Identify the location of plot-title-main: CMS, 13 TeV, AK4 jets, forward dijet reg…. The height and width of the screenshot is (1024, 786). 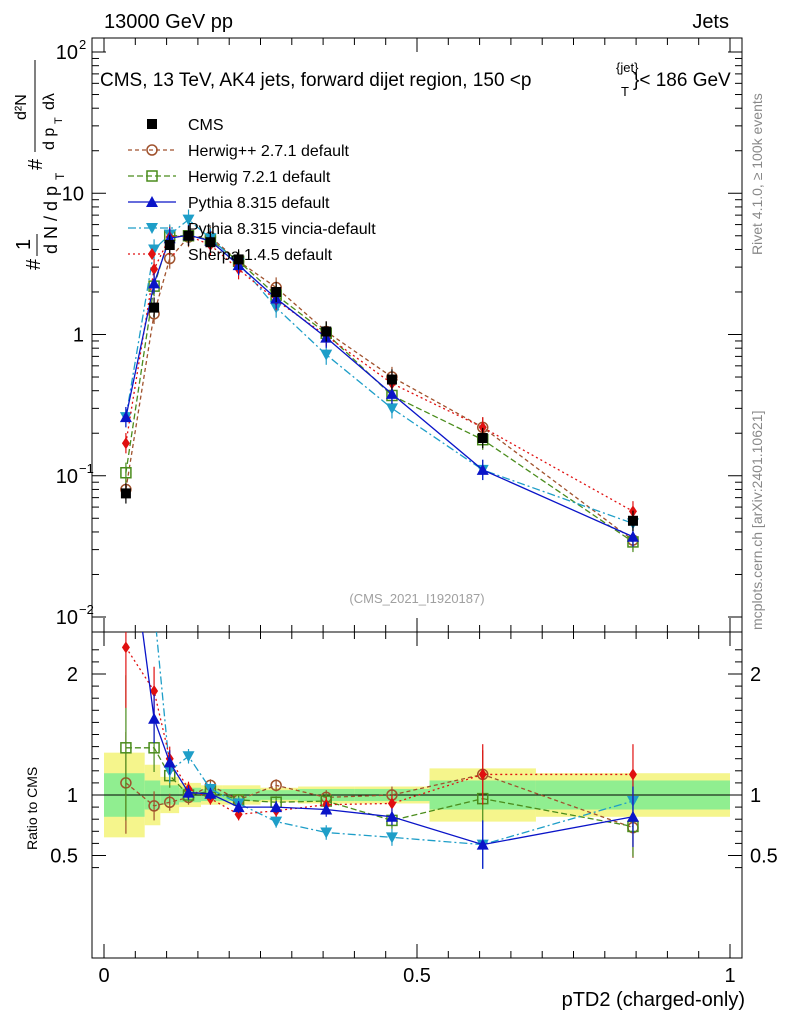
(315, 80).